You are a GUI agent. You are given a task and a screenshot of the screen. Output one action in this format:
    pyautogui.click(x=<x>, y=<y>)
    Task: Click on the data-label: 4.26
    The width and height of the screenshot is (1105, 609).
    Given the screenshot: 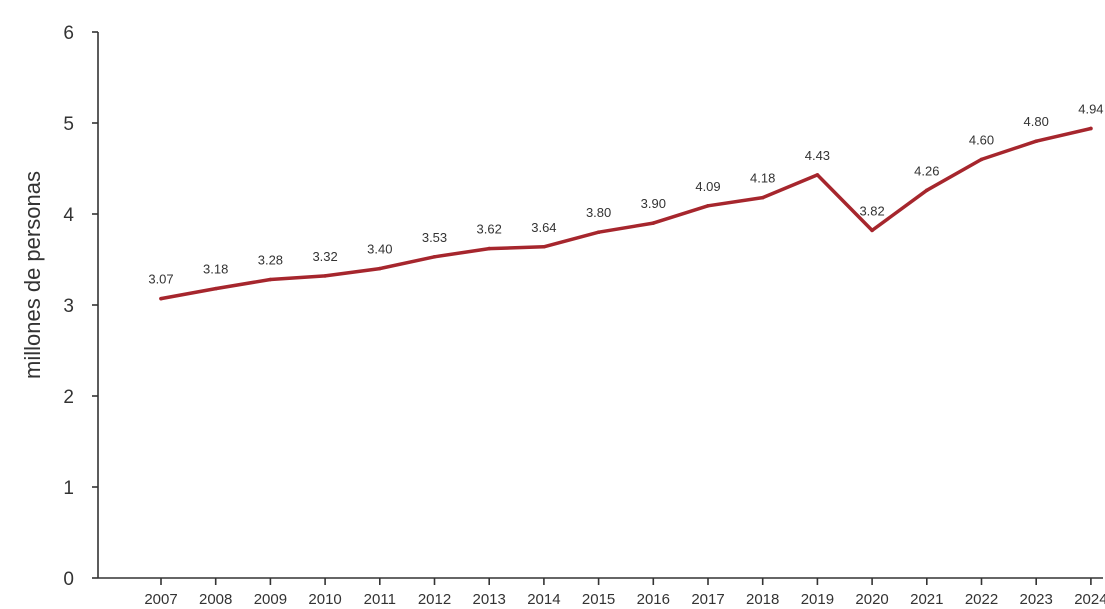 What is the action you would take?
    pyautogui.click(x=926, y=170)
    